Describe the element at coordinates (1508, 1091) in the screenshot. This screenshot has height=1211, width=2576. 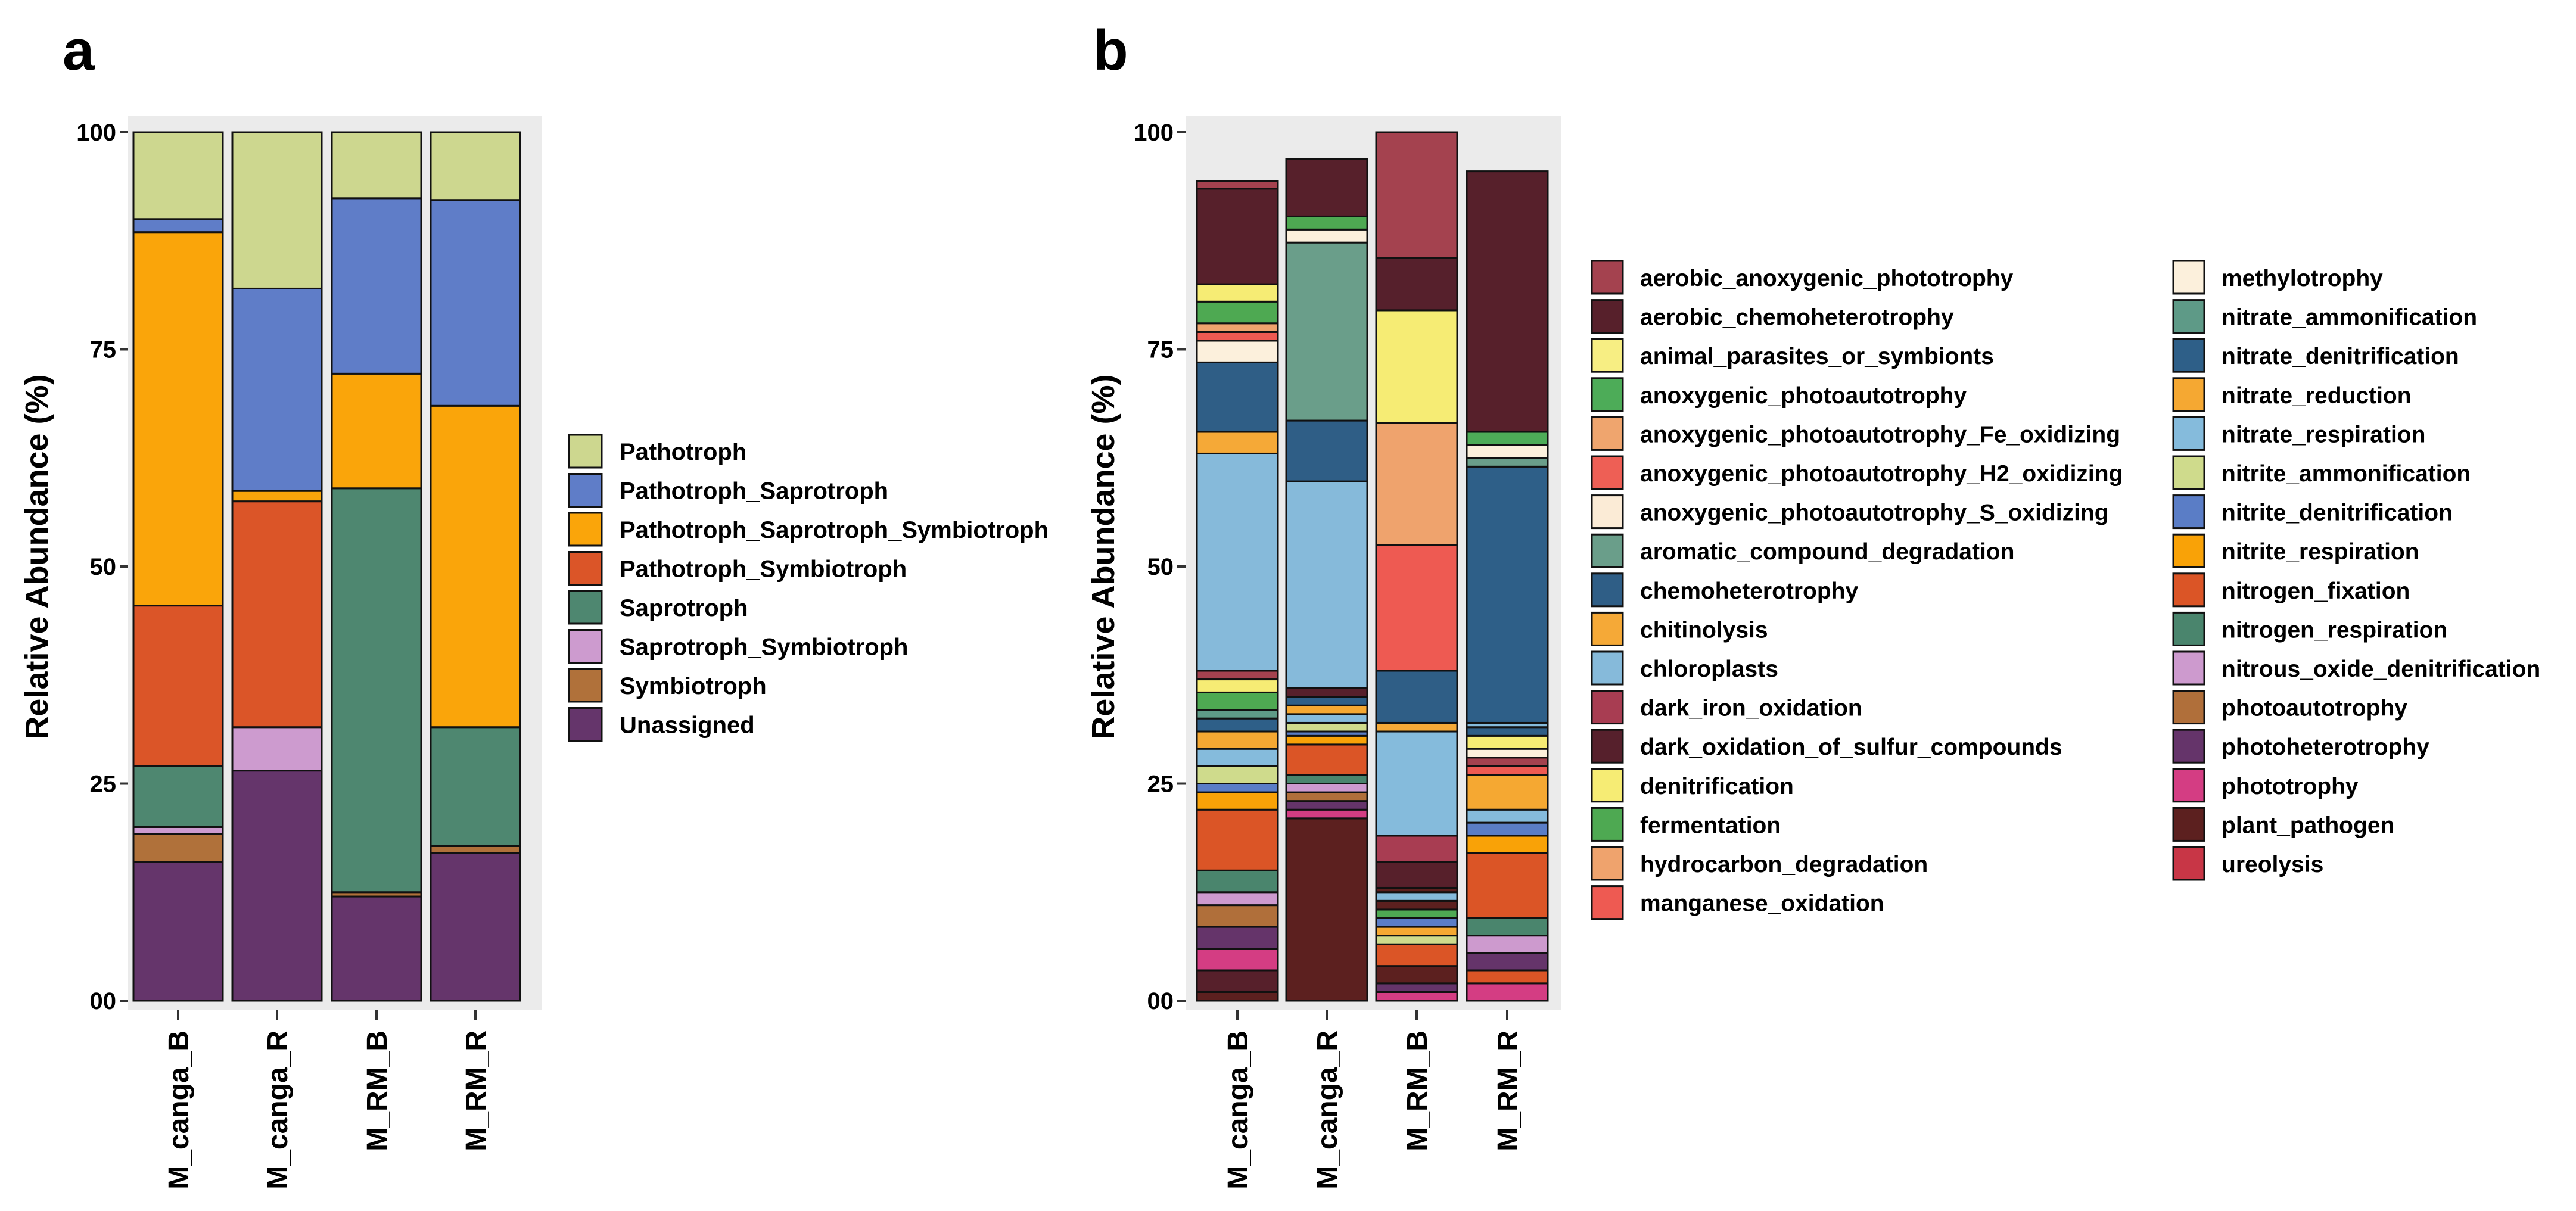
I see `panel-b-x-tick-label: M_RM_R` at that location.